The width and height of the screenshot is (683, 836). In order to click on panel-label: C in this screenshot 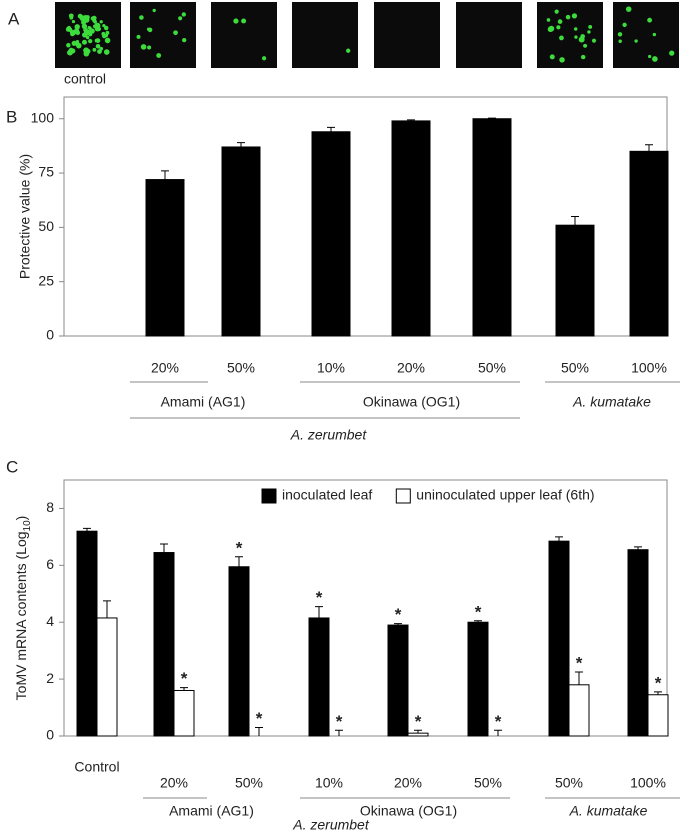, I will do `click(12, 466)`.